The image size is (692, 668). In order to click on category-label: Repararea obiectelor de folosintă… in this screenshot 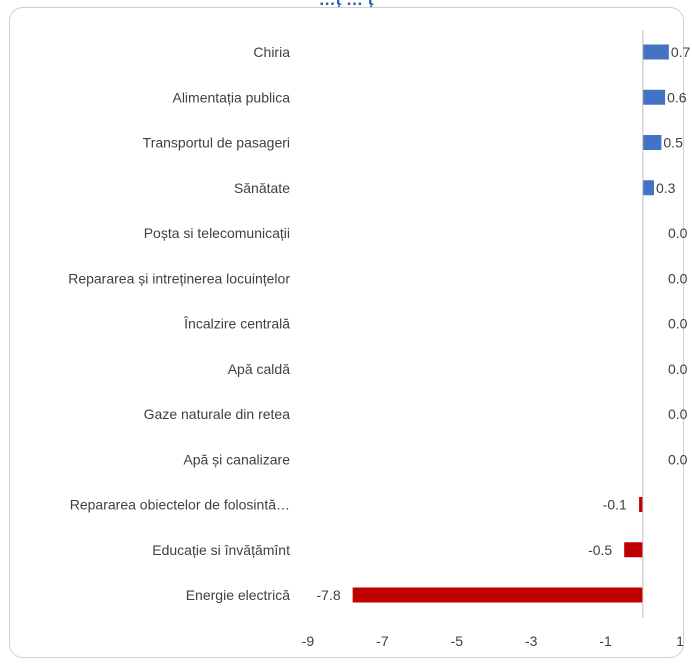, I will do `click(180, 505)`.